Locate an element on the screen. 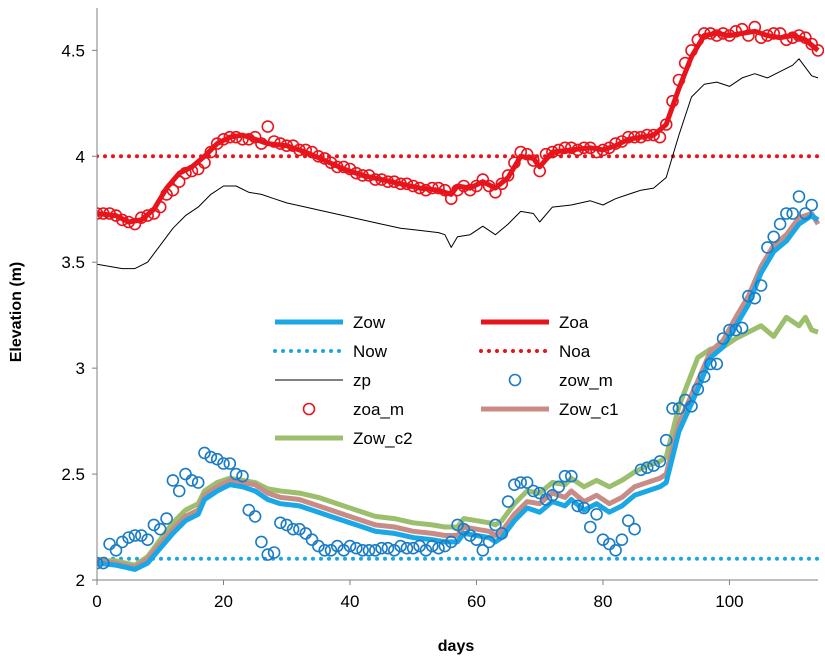 Image resolution: width=825 pixels, height=658 pixels. x-tick-label: 40 is located at coordinates (350, 601).